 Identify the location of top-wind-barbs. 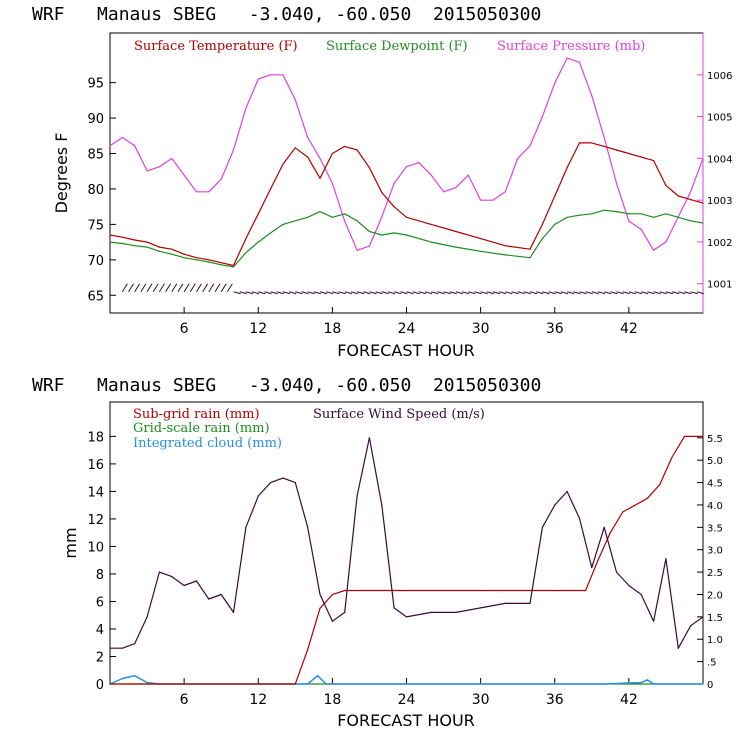
(412, 289).